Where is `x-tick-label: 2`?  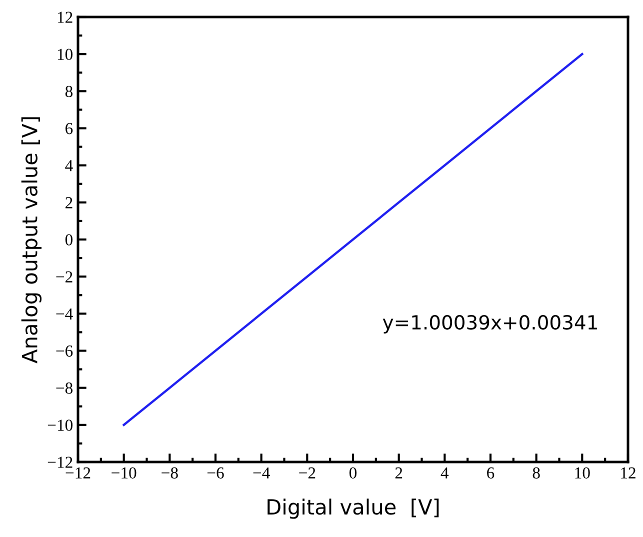 x-tick-label: 2 is located at coordinates (398, 472).